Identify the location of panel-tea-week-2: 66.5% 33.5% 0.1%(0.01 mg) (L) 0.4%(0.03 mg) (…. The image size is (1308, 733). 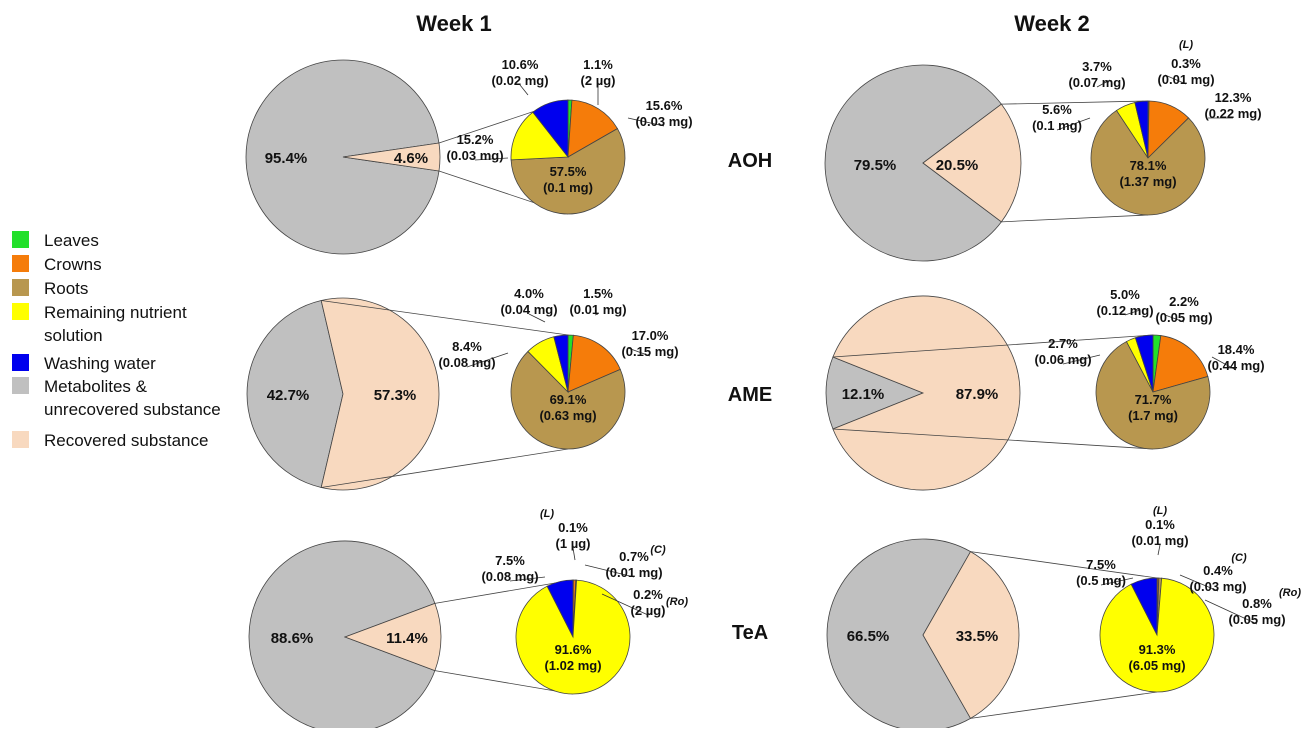
(1064, 616).